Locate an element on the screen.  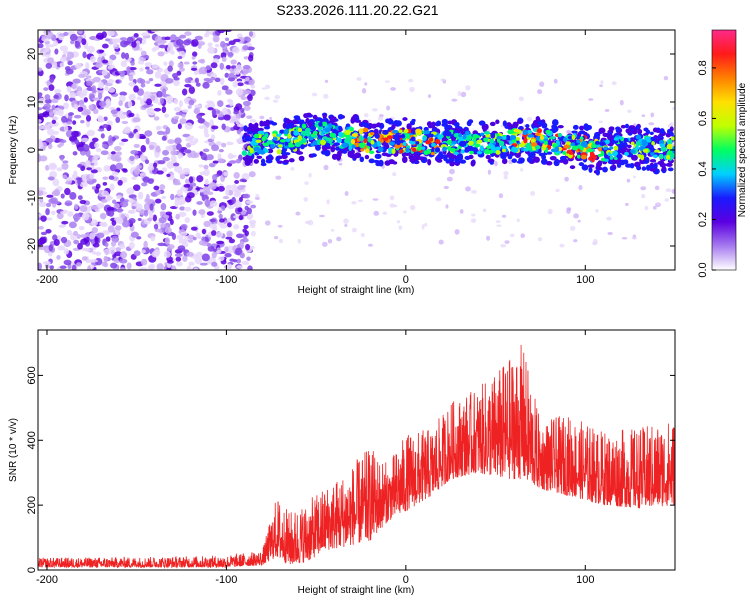
snr-x-tick-label: 0 is located at coordinates (406, 580).